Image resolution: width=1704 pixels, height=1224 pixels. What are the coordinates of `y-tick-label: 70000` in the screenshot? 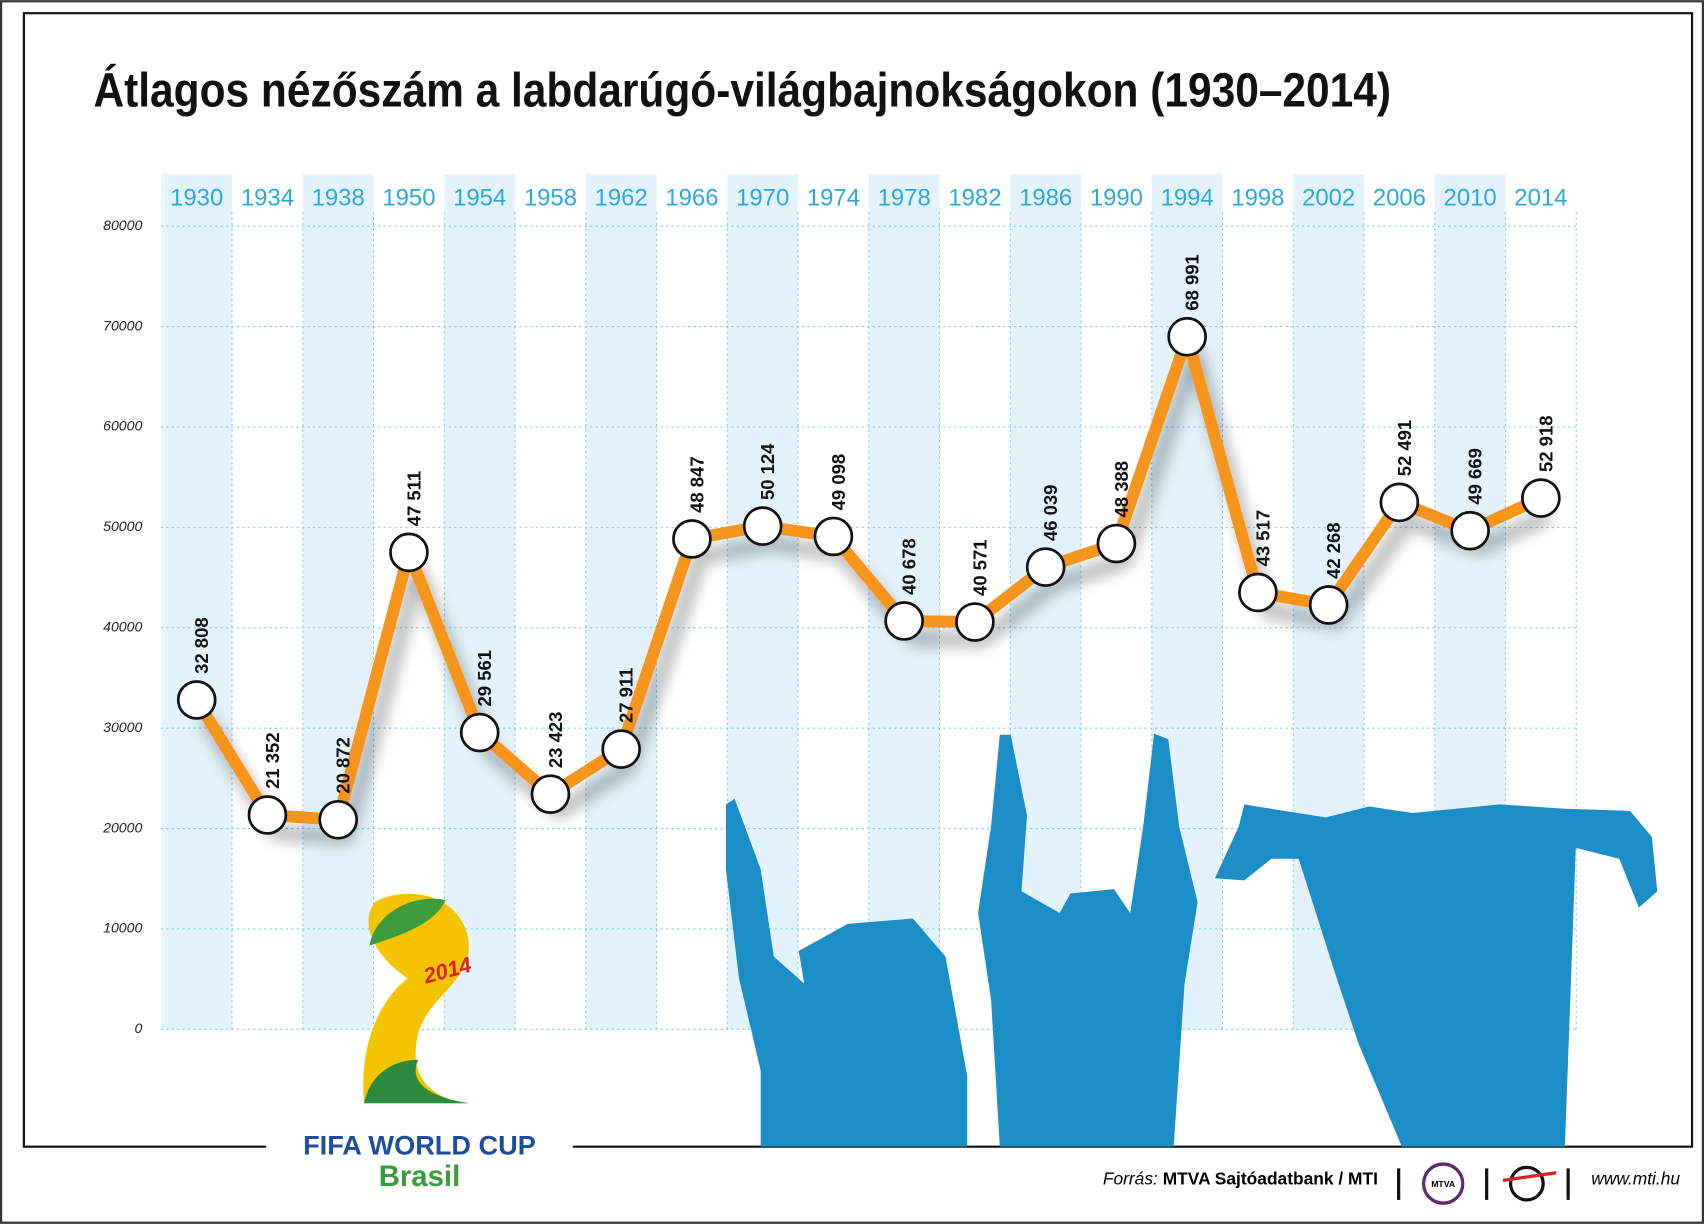 It's located at (122, 325).